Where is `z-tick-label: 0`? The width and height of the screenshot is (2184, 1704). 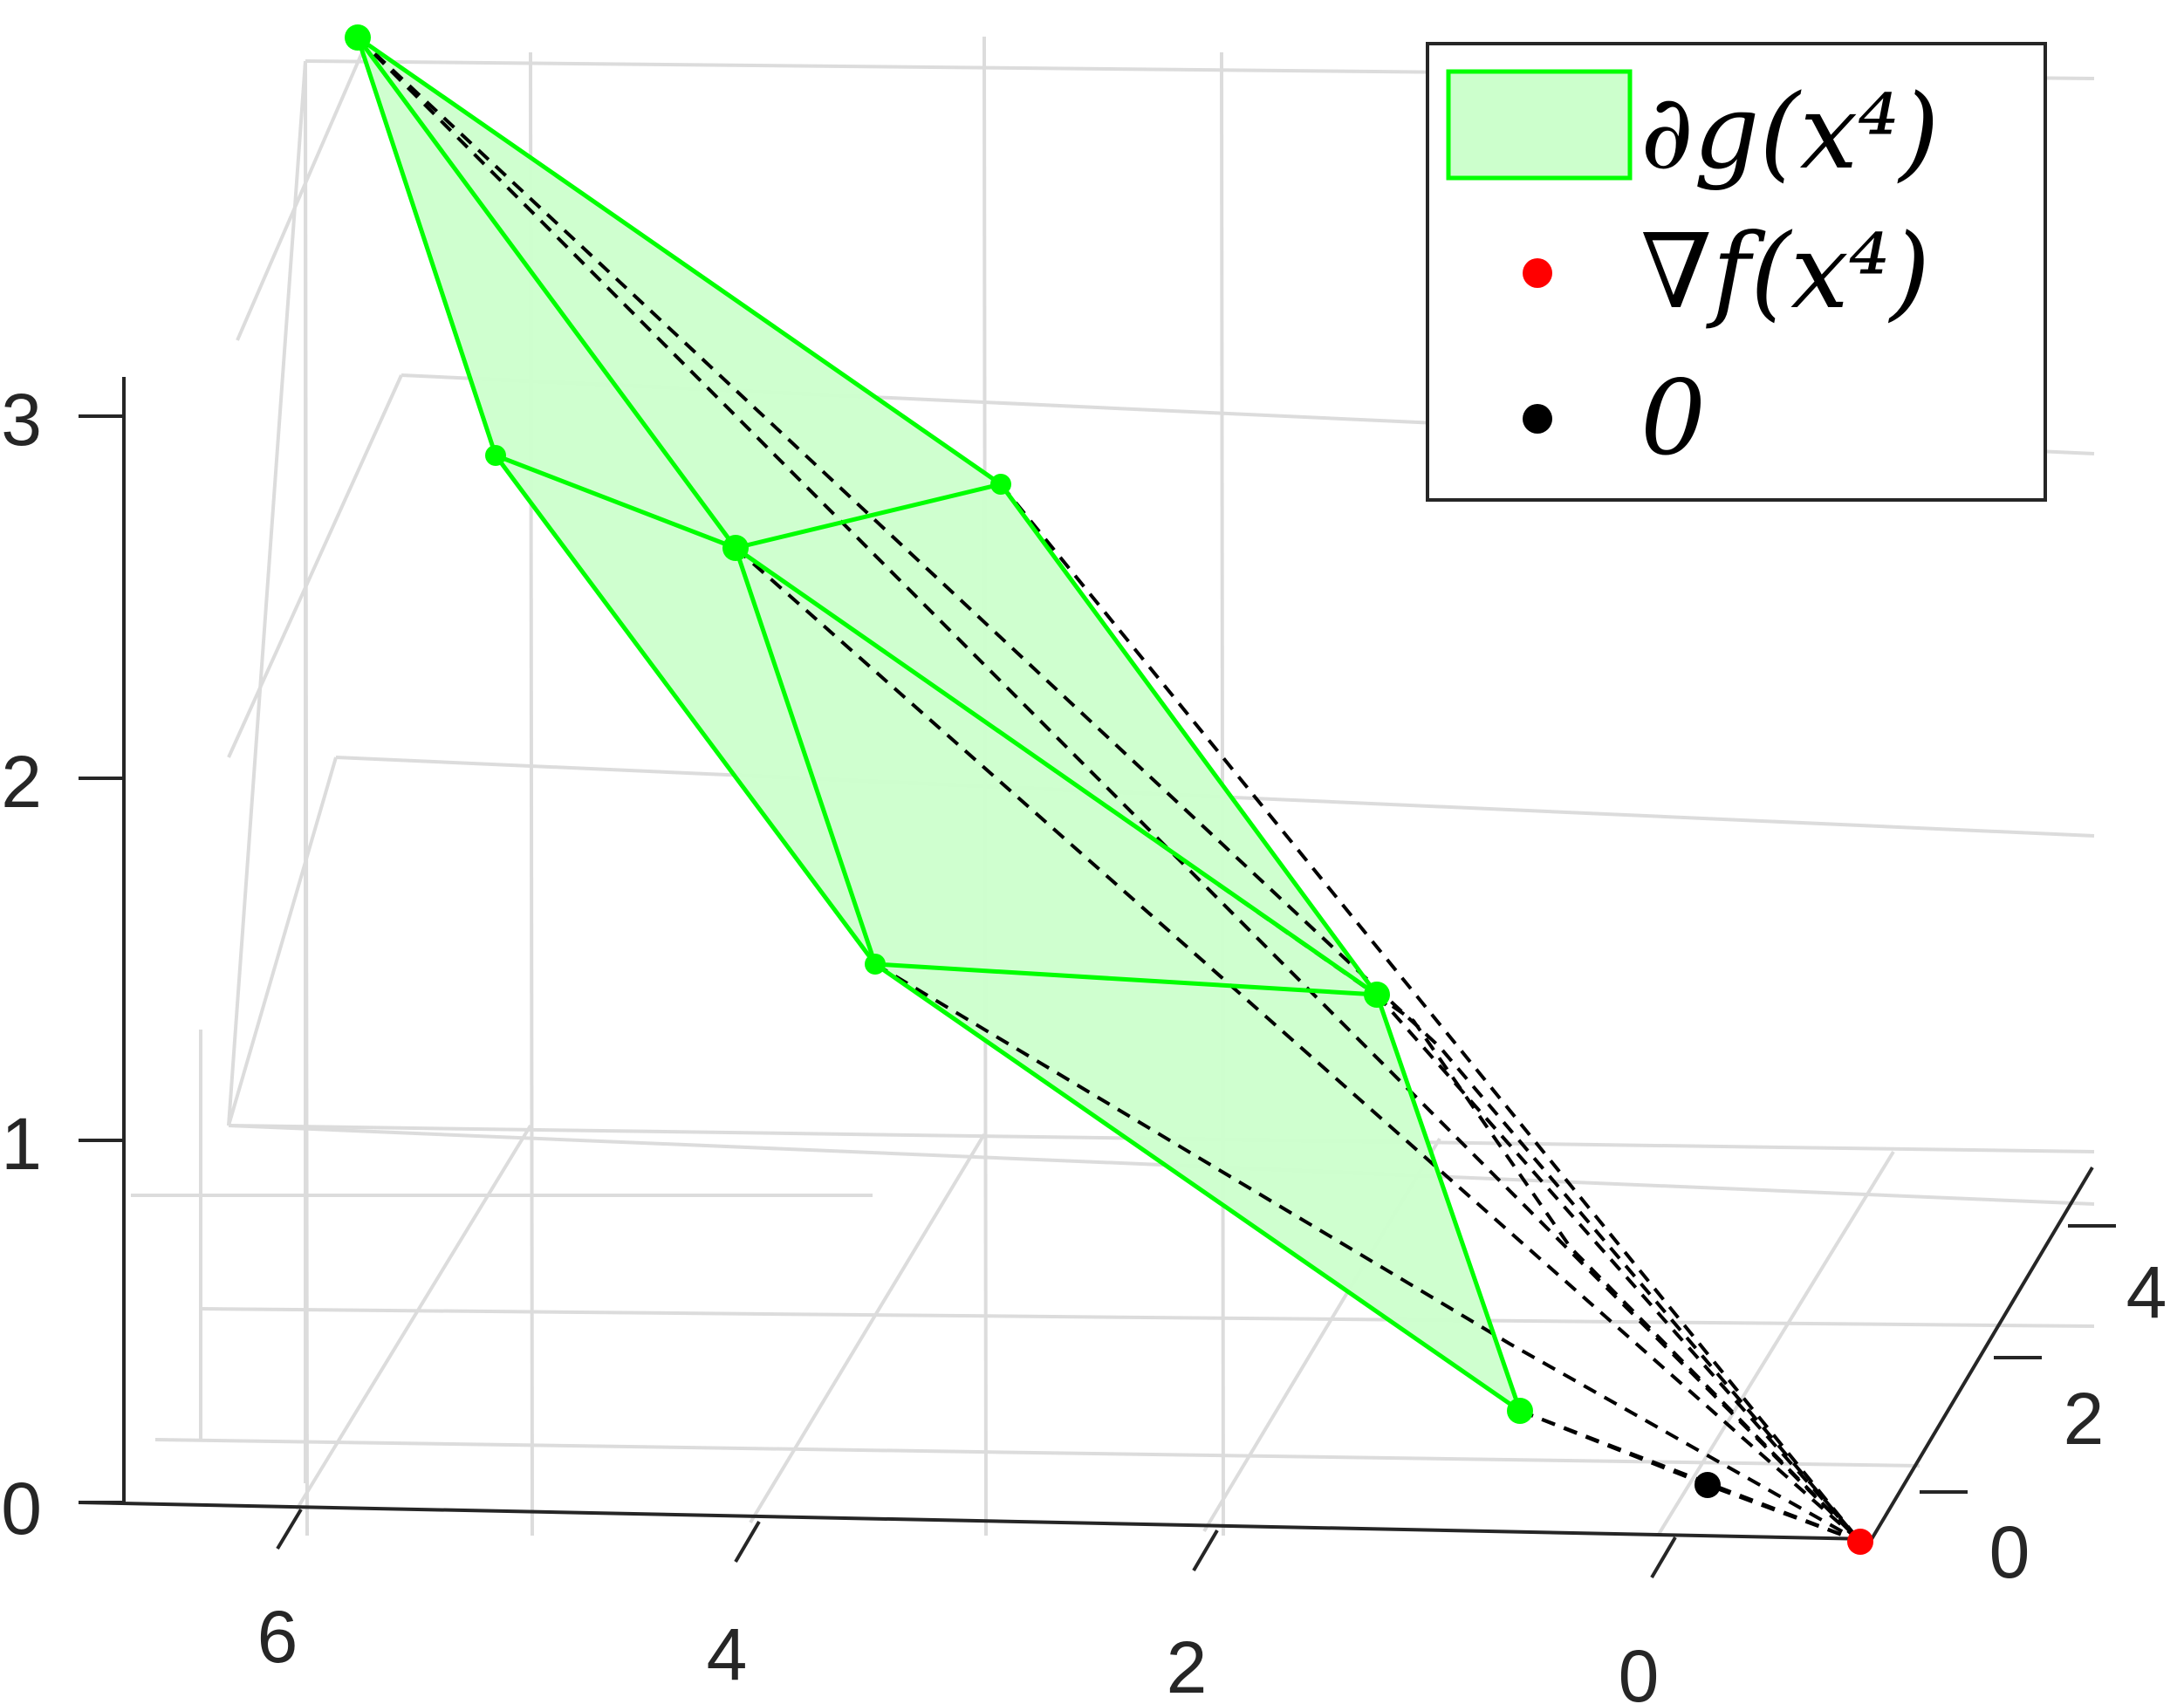 z-tick-label: 0 is located at coordinates (21, 1509).